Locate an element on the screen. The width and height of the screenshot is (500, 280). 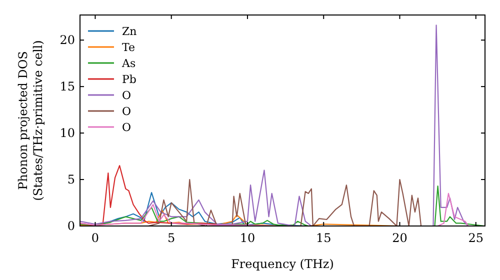
y-tick-label: 0 is located at coordinates (71, 226).